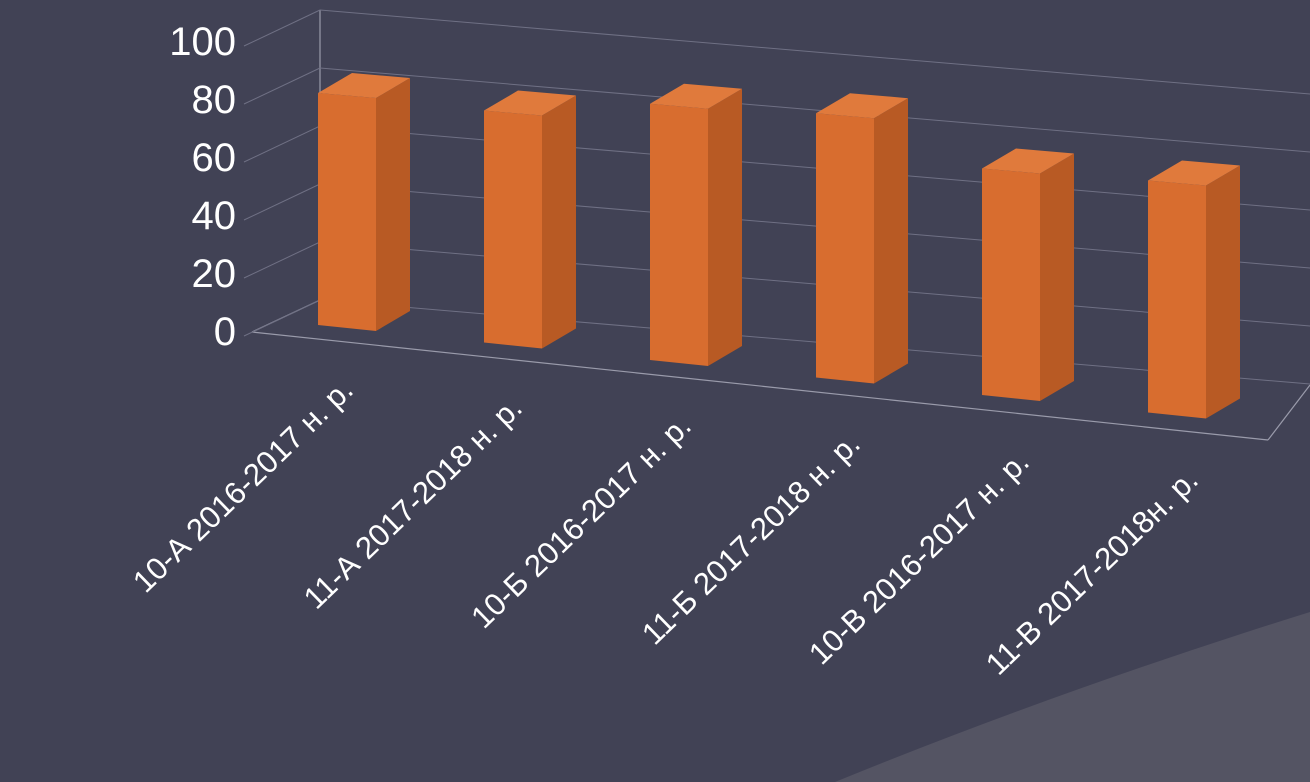  What do you see at coordinates (214, 216) in the screenshot?
I see `y-tick-label: 40` at bounding box center [214, 216].